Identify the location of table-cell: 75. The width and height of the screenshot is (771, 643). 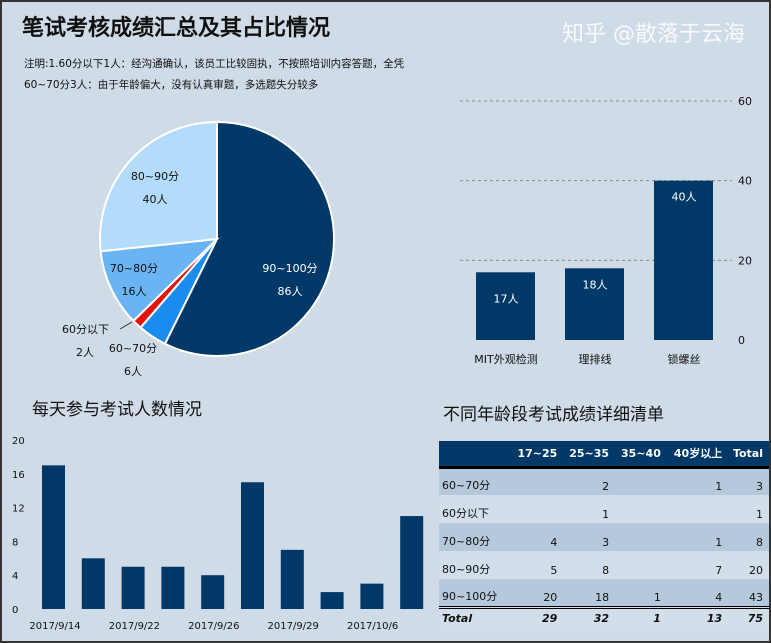
(748, 618).